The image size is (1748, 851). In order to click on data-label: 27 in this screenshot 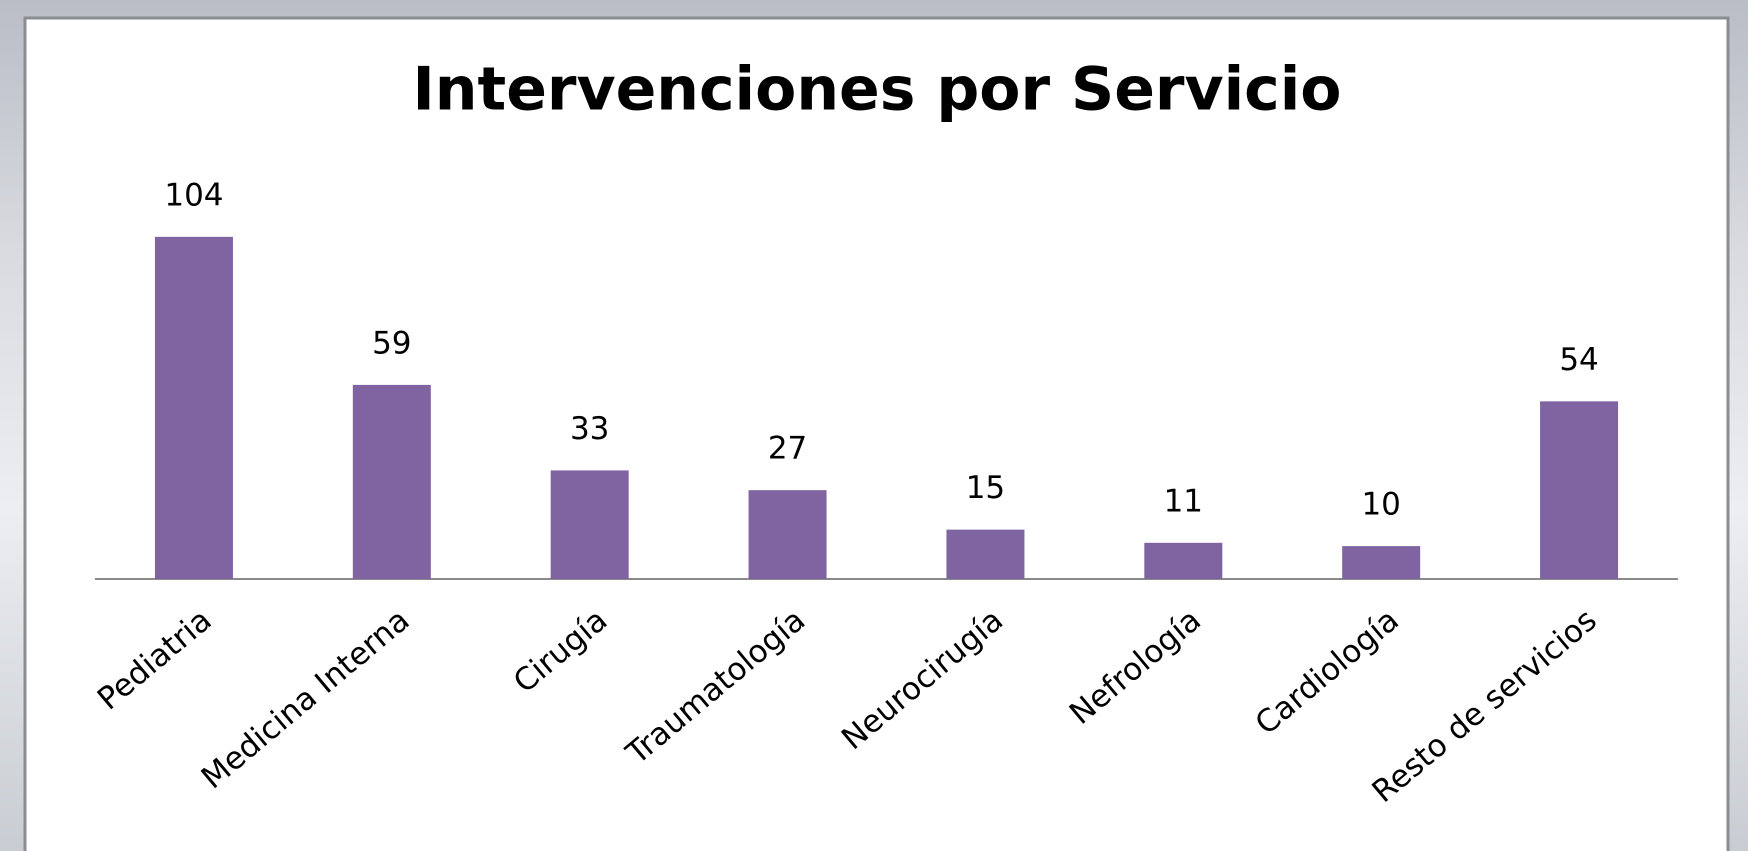, I will do `click(787, 449)`.